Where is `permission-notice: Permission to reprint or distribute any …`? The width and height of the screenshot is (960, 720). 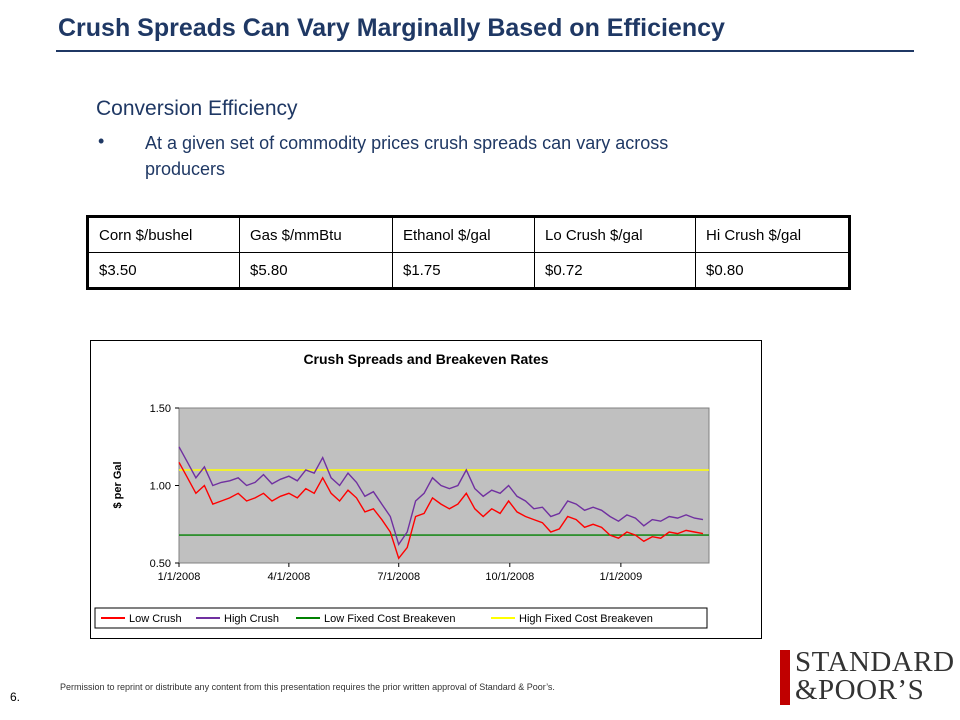 permission-notice: Permission to reprint or distribute any … is located at coordinates (307, 687).